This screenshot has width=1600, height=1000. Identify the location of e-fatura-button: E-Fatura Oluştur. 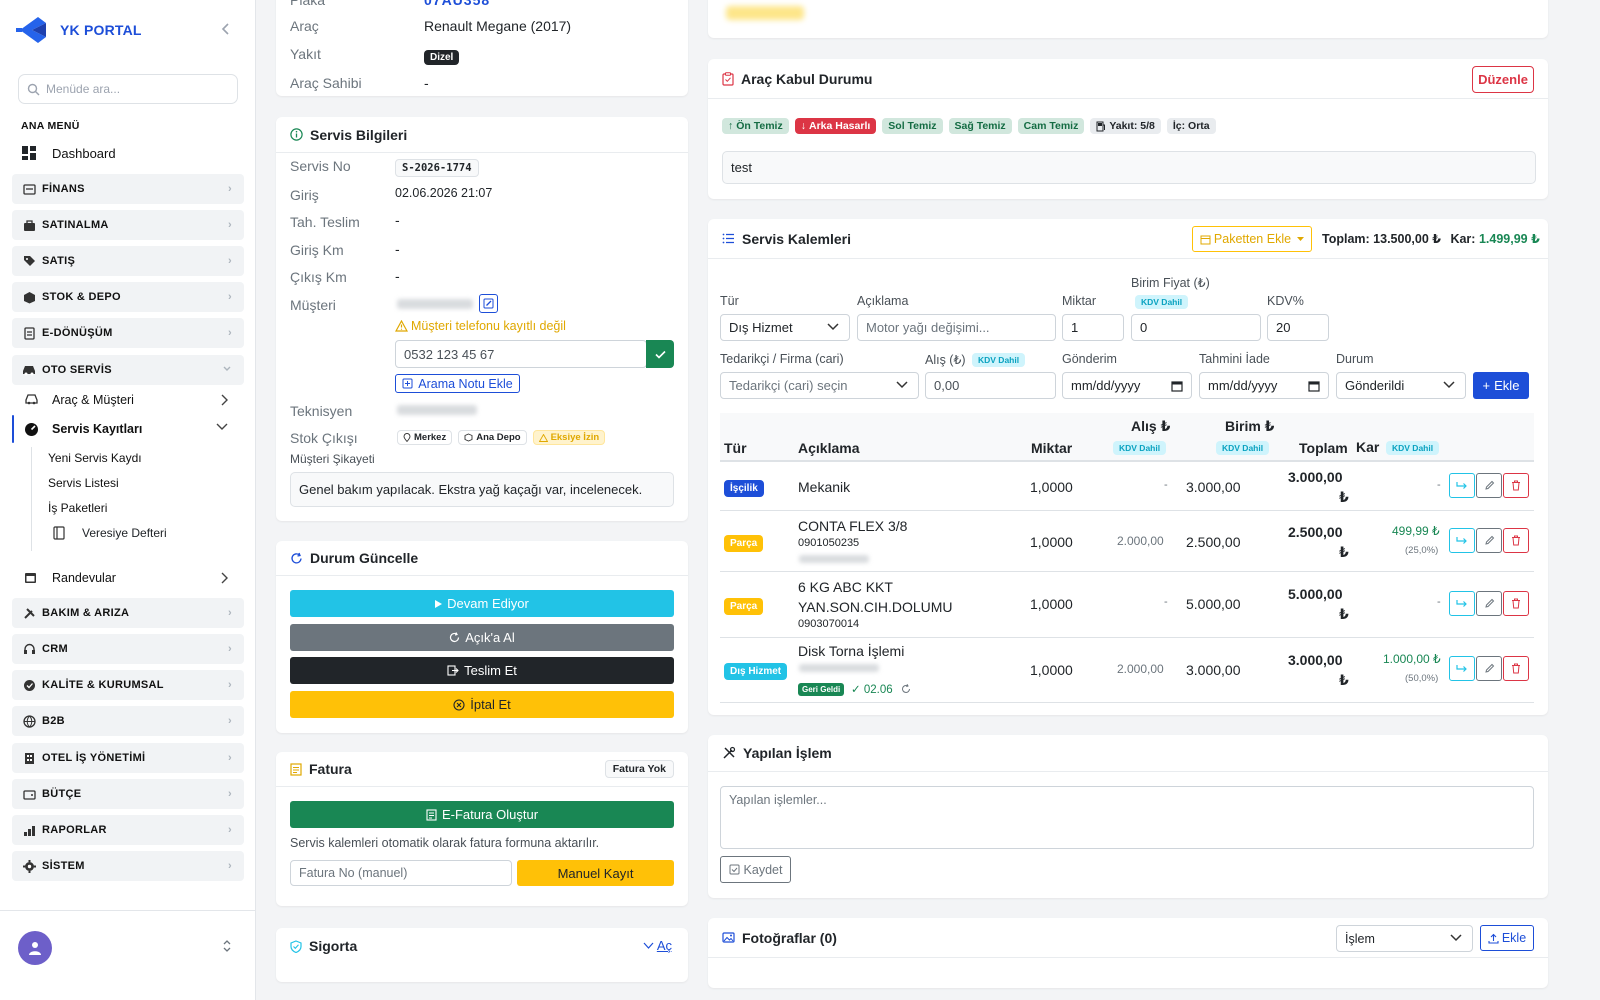
(482, 814).